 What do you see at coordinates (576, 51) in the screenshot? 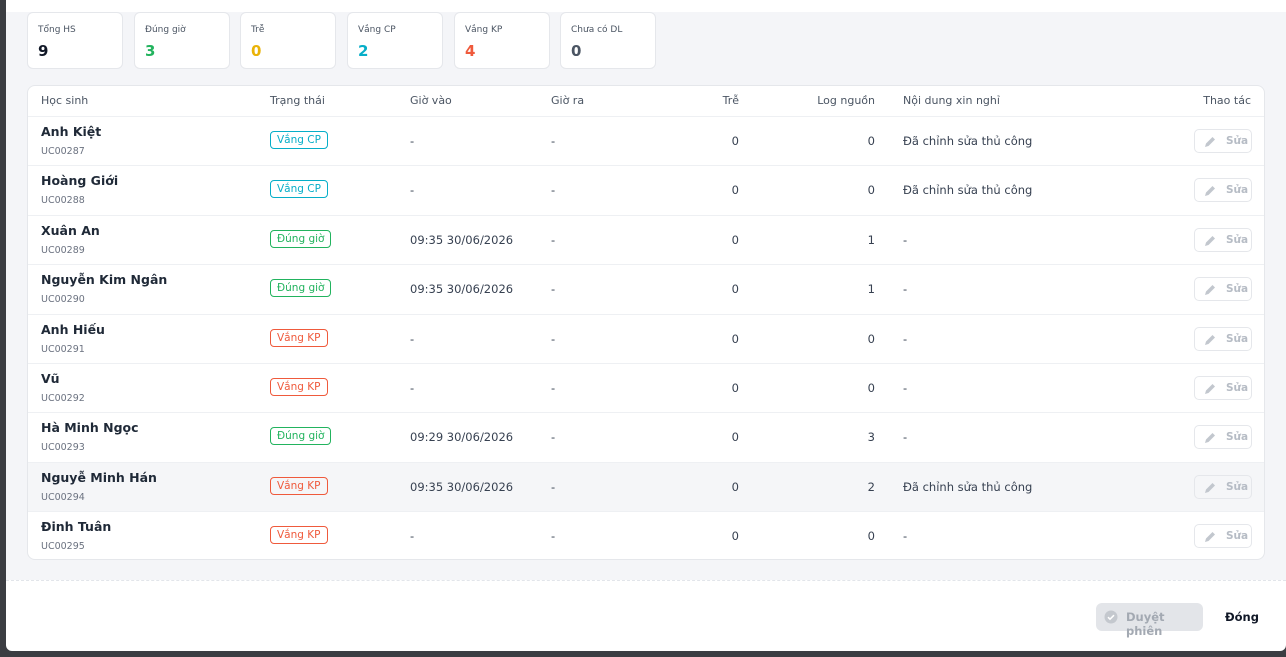
I see `stat-value: 0` at bounding box center [576, 51].